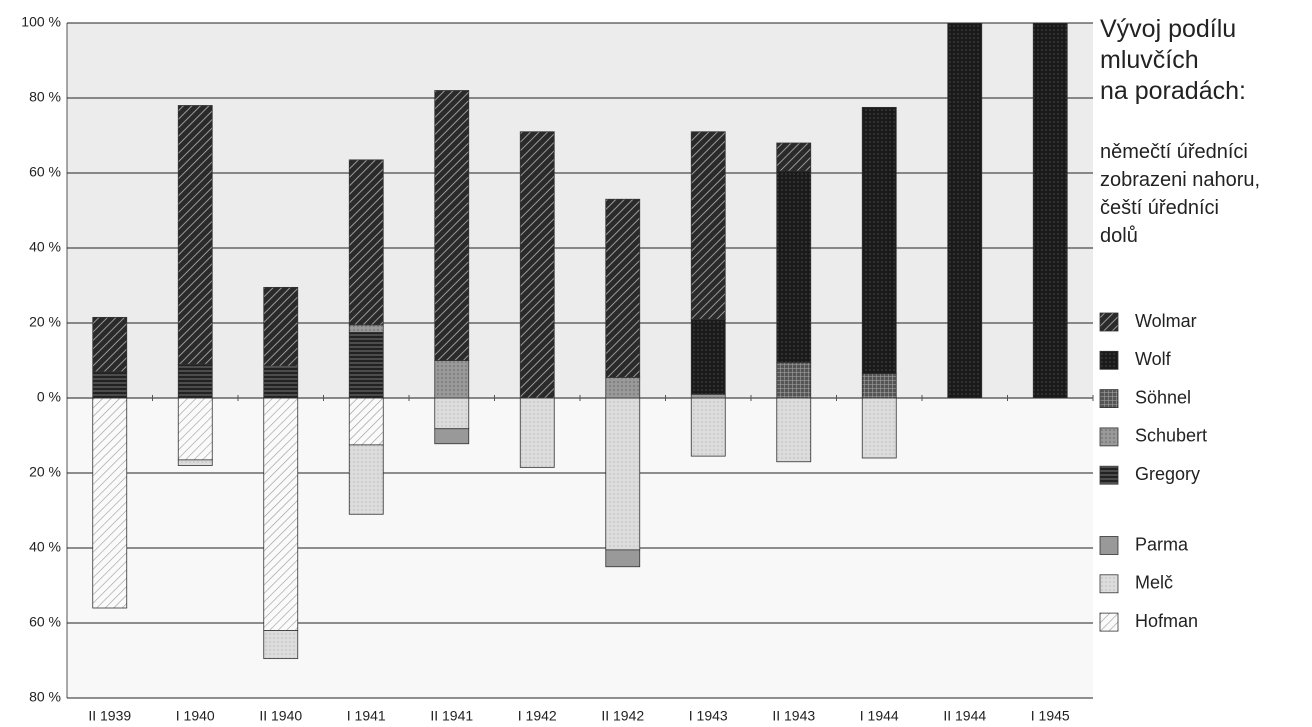 The height and width of the screenshot is (727, 1312). Describe the element at coordinates (1167, 474) in the screenshot. I see `legend-label: Gregory` at that location.